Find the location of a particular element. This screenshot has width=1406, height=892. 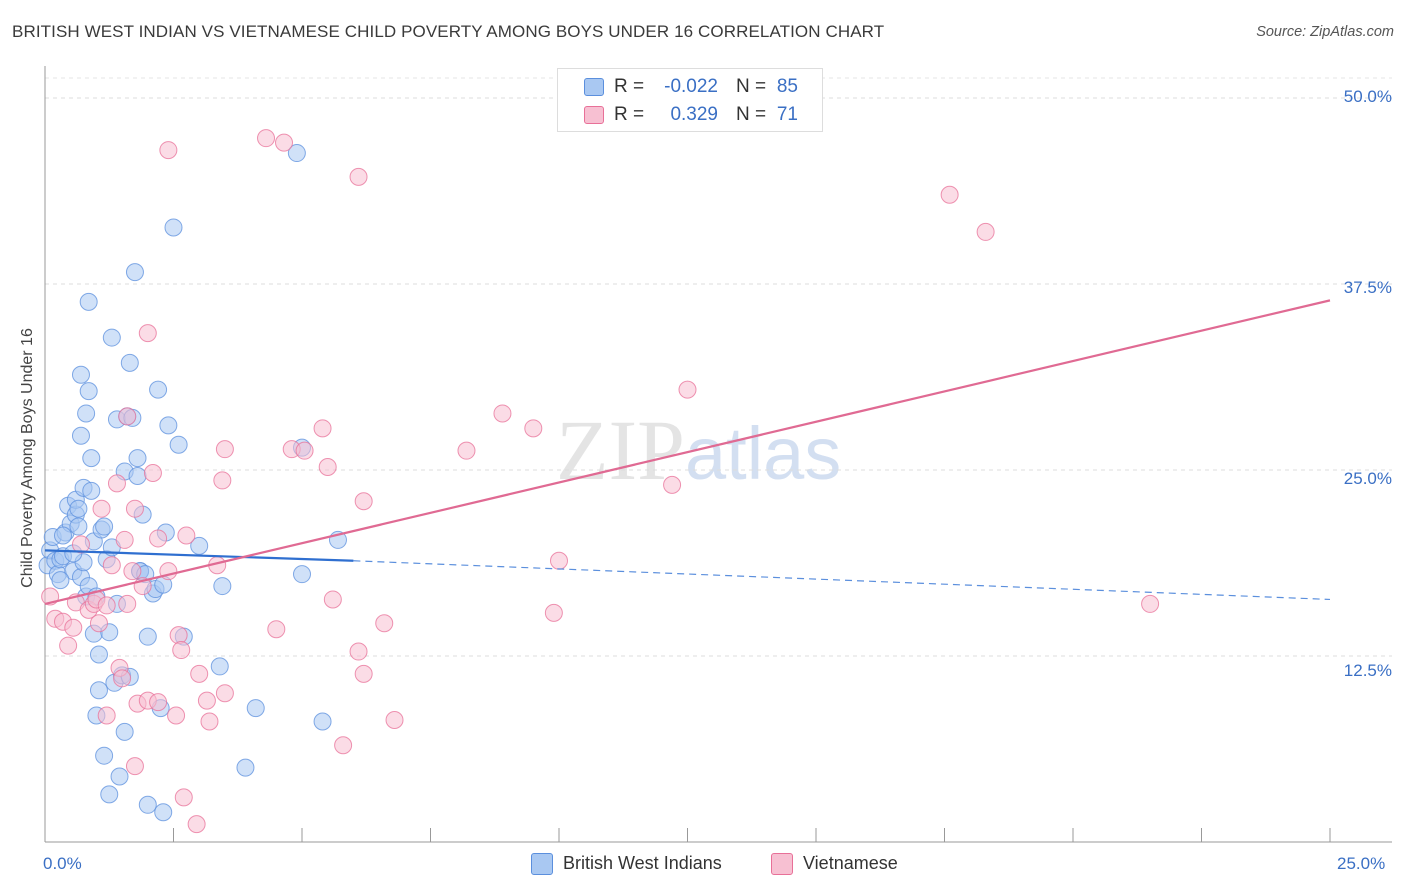

y-tick-label: 25.0% is located at coordinates (1367, 478).